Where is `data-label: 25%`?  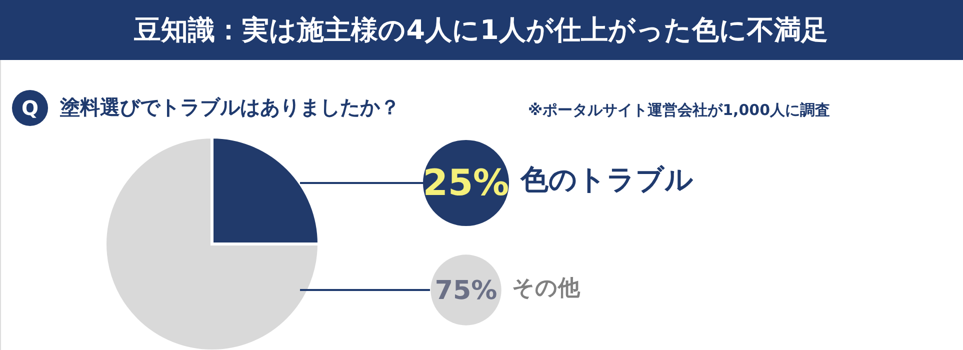
data-label: 25% is located at coordinates (466, 183).